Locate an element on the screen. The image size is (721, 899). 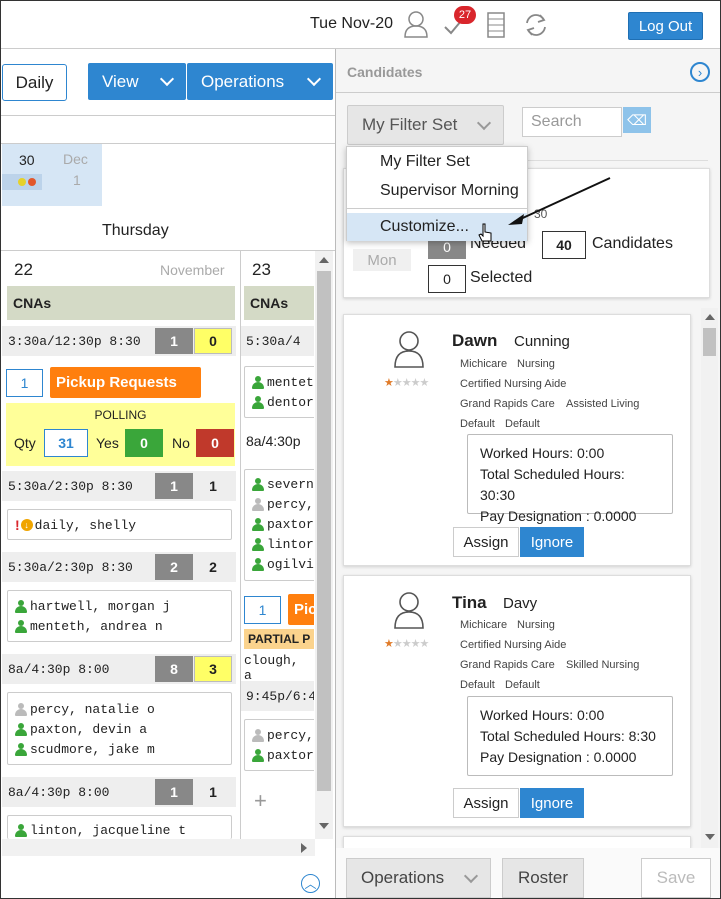
operations-dropdown-button: Operations is located at coordinates (260, 81).